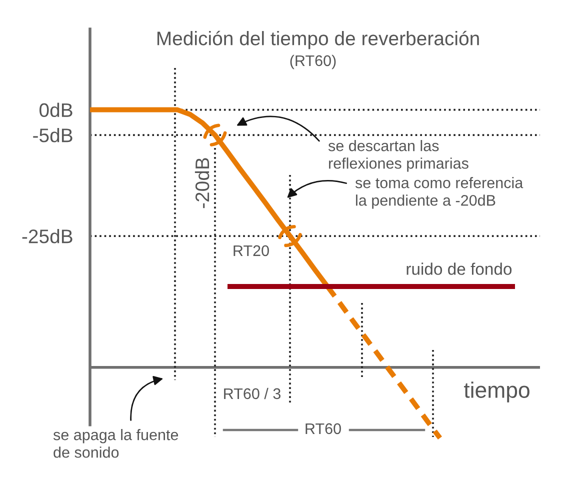 The image size is (571, 481). What do you see at coordinates (497, 392) in the screenshot?
I see `x-axis-title: tiempo` at bounding box center [497, 392].